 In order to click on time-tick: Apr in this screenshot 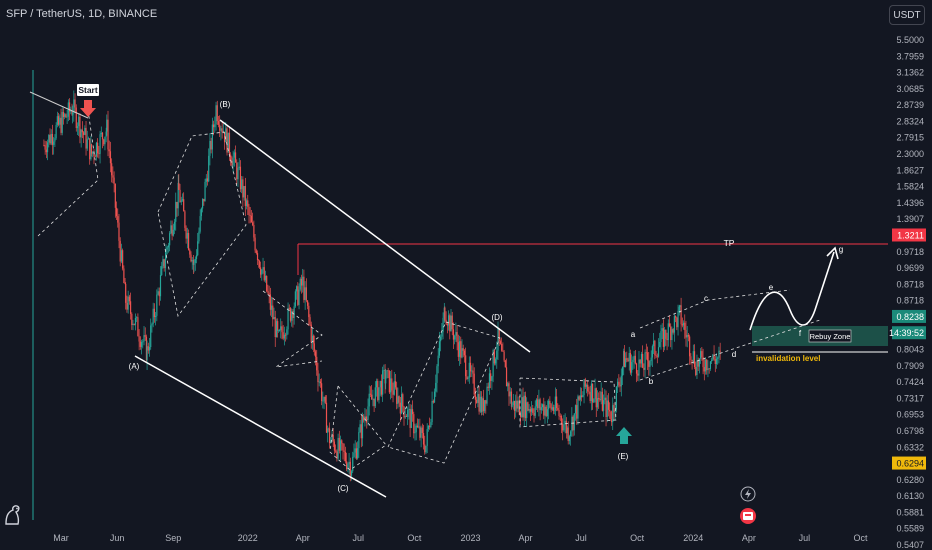, I will do `click(303, 538)`.